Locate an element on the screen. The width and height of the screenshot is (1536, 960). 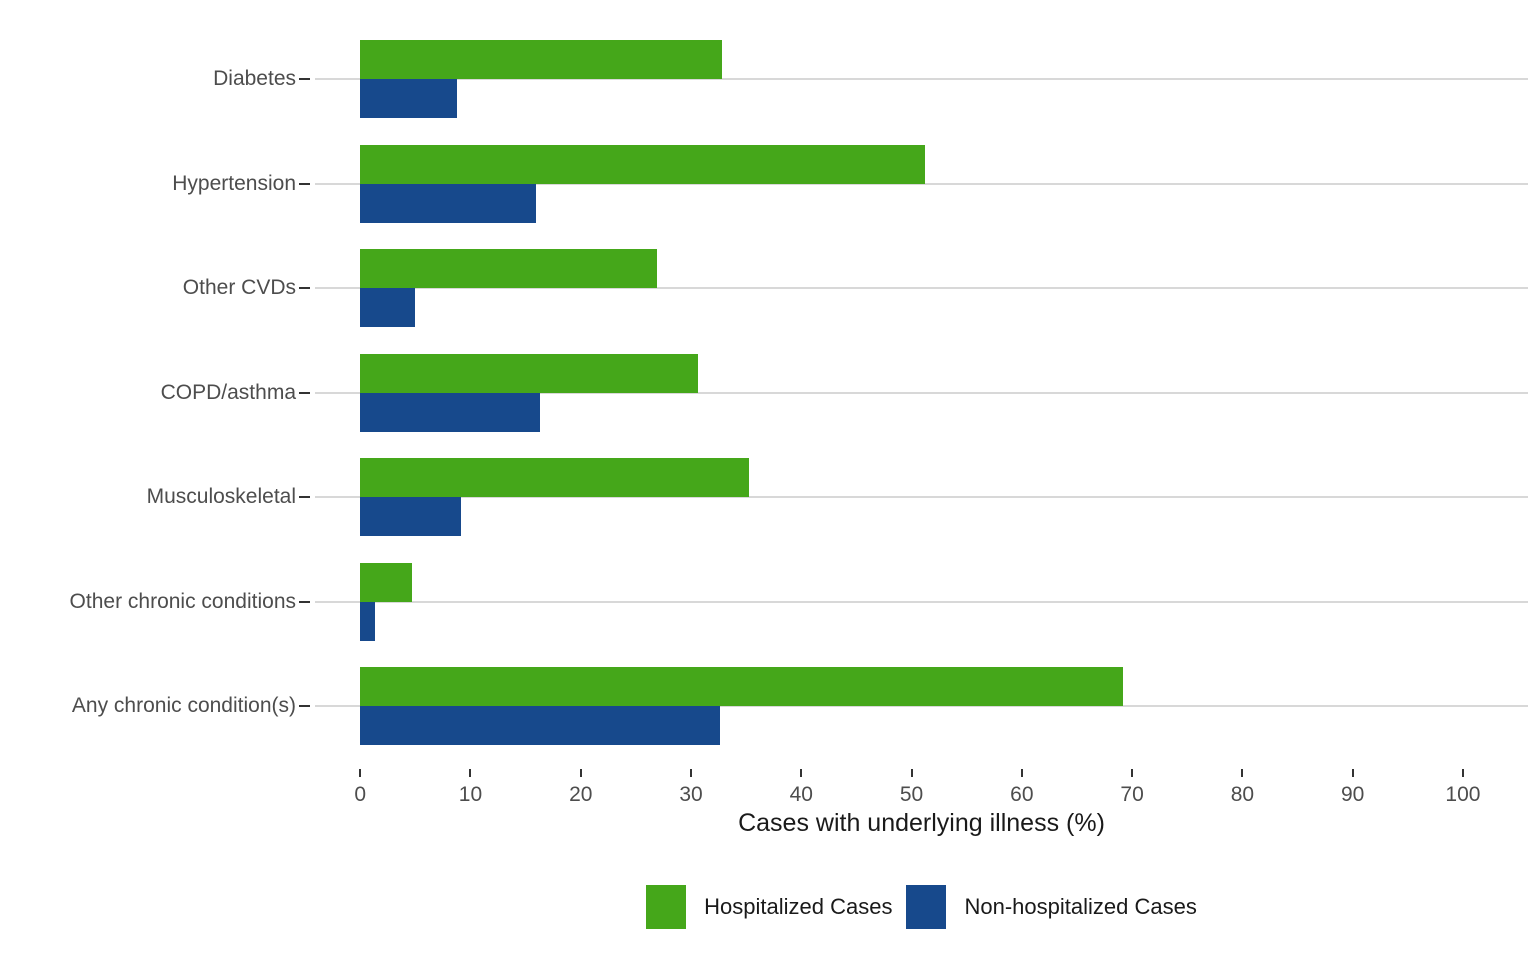
x-axis-title: Cases with underlying illness (%) is located at coordinates (921, 823).